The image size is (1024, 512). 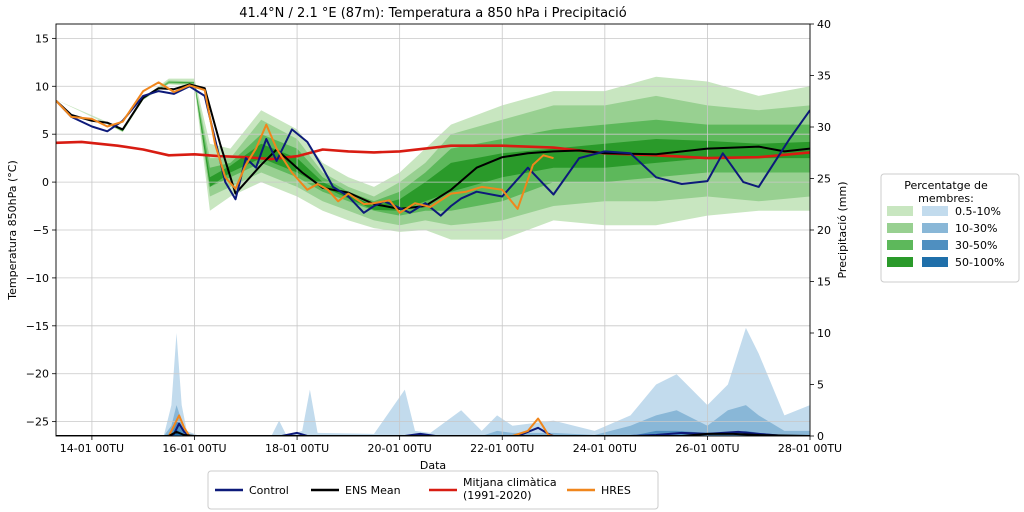 What do you see at coordinates (824, 127) in the screenshot?
I see `y-right-tick-label: 30` at bounding box center [824, 127].